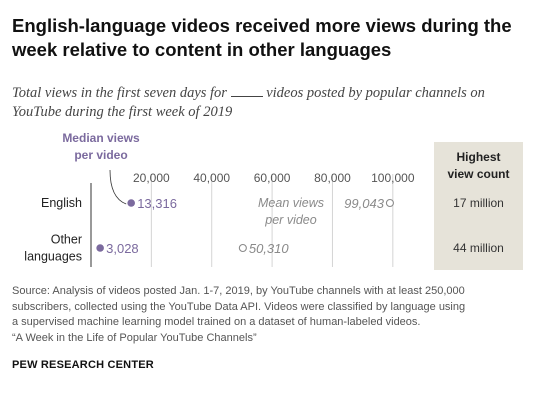 The image size is (543, 415). Describe the element at coordinates (478, 174) in the screenshot. I see `highest-header-line: view count` at that location.